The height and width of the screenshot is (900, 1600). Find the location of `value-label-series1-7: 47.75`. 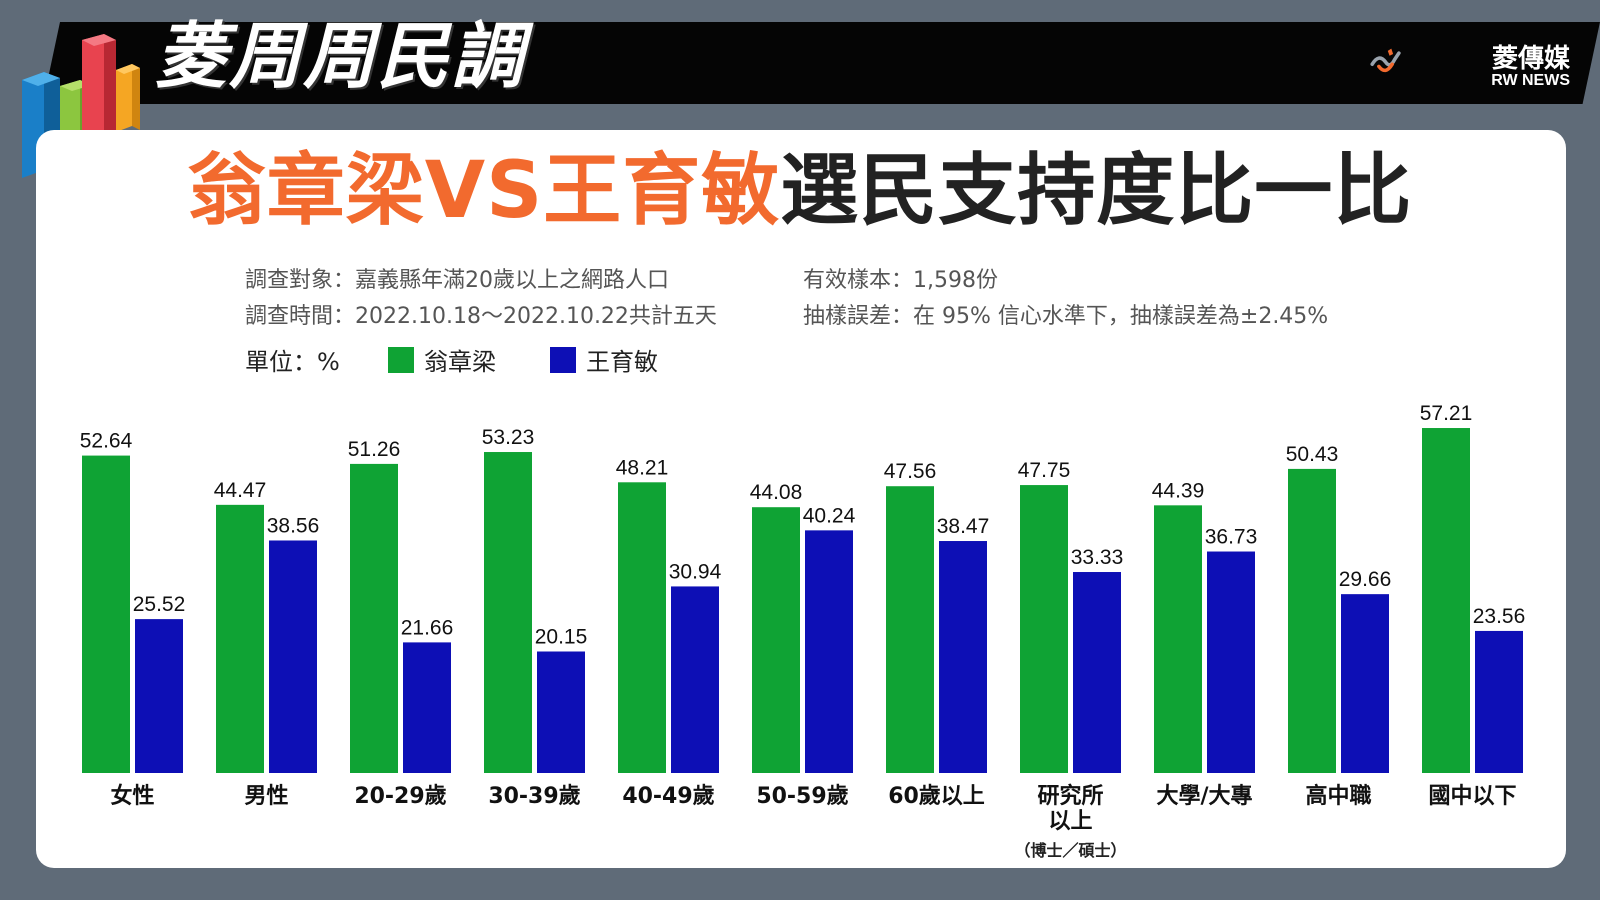

value-label-series1-7: 47.75 is located at coordinates (1044, 470).